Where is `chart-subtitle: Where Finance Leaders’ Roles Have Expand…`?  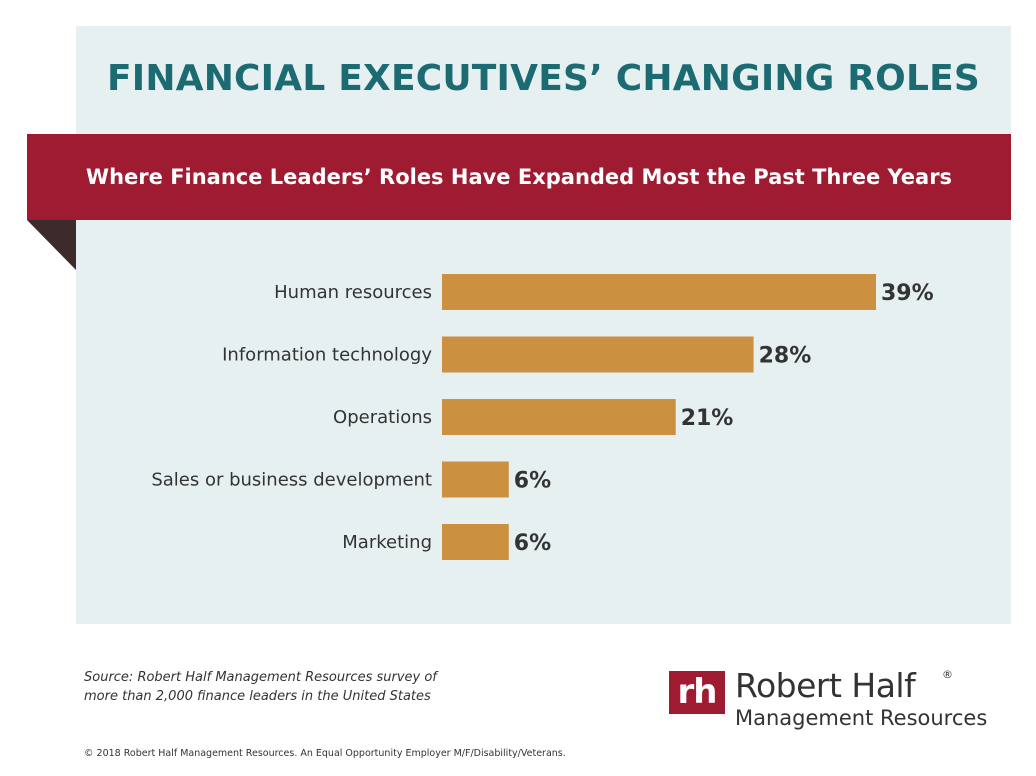 chart-subtitle: Where Finance Leaders’ Roles Have Expand… is located at coordinates (519, 177).